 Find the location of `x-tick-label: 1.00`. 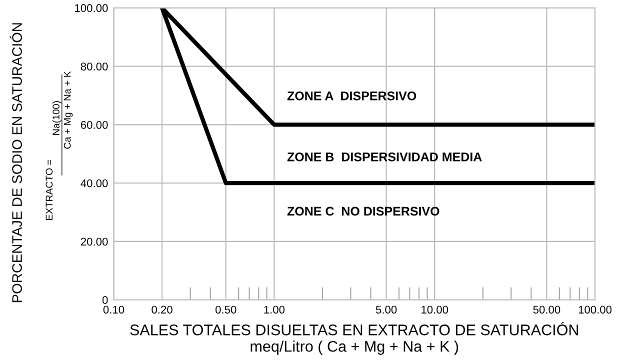

x-tick-label: 1.00 is located at coordinates (274, 310).